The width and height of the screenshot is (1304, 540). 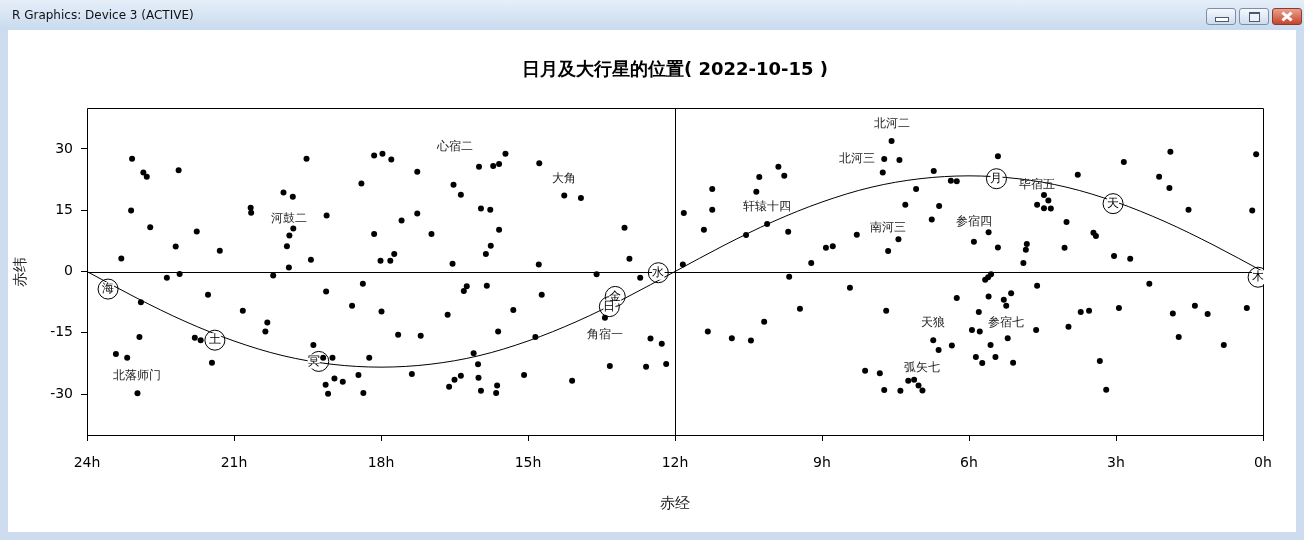 I want to click on x-tick-label: 9h, so click(x=822, y=462).